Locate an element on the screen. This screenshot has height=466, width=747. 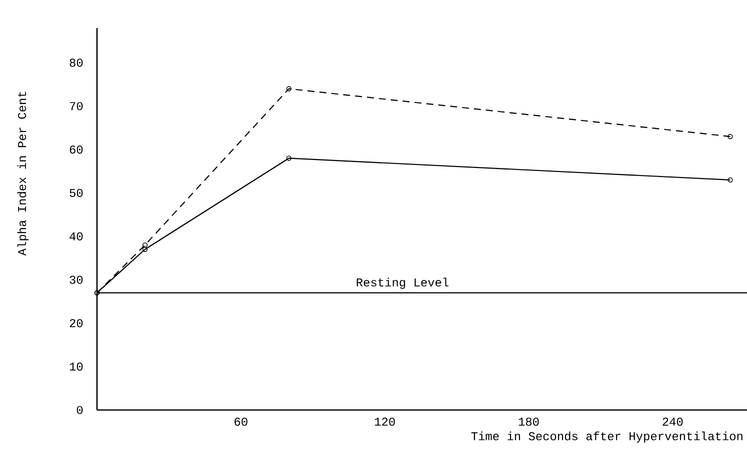
y-tick-label: 50 is located at coordinates (76, 193).